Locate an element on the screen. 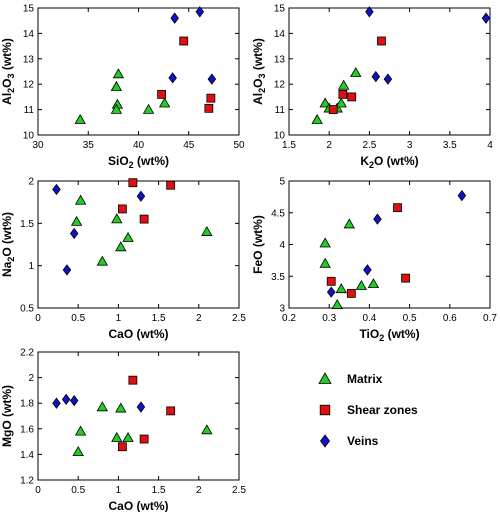  x-tick-label: 2.5 is located at coordinates (239, 318).